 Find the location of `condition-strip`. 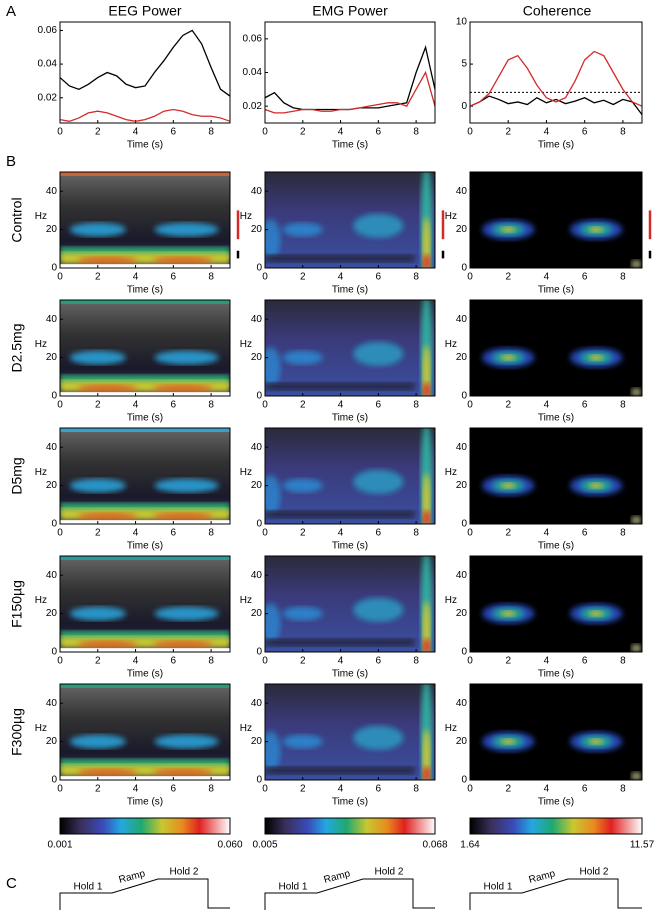

condition-strip is located at coordinates (145, 302).